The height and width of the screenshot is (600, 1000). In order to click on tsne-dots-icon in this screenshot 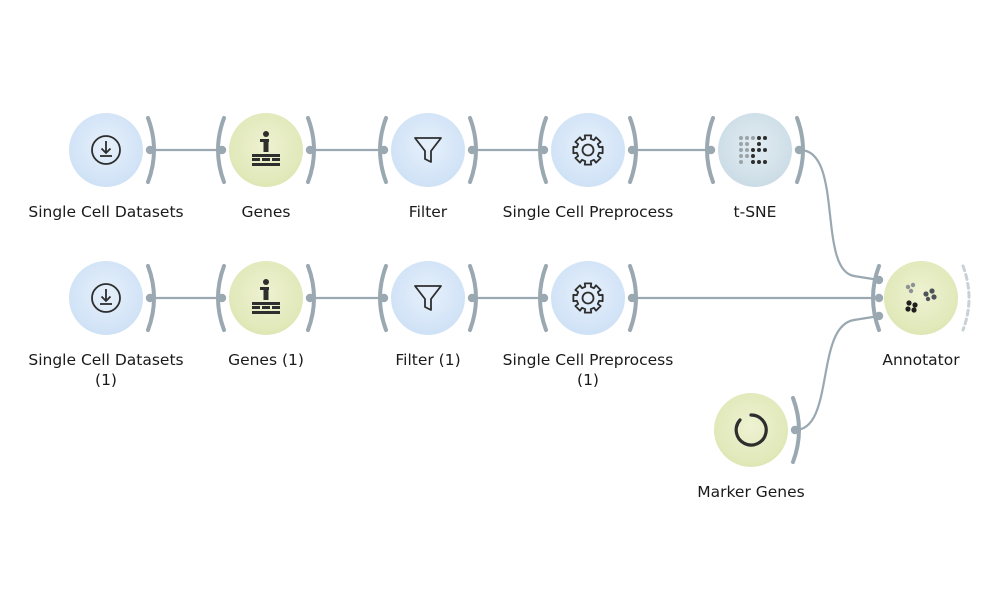, I will do `click(753, 150)`.